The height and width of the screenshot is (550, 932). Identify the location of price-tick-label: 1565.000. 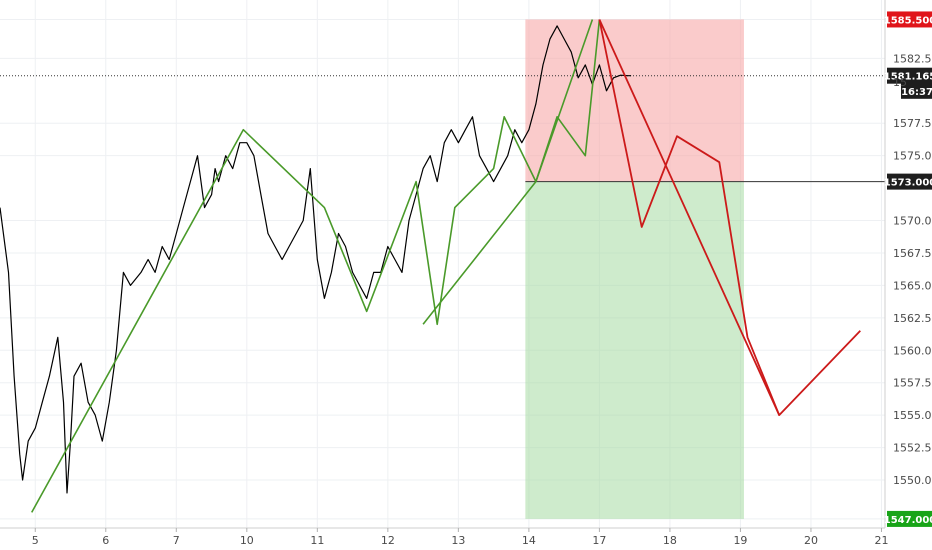
(912, 285).